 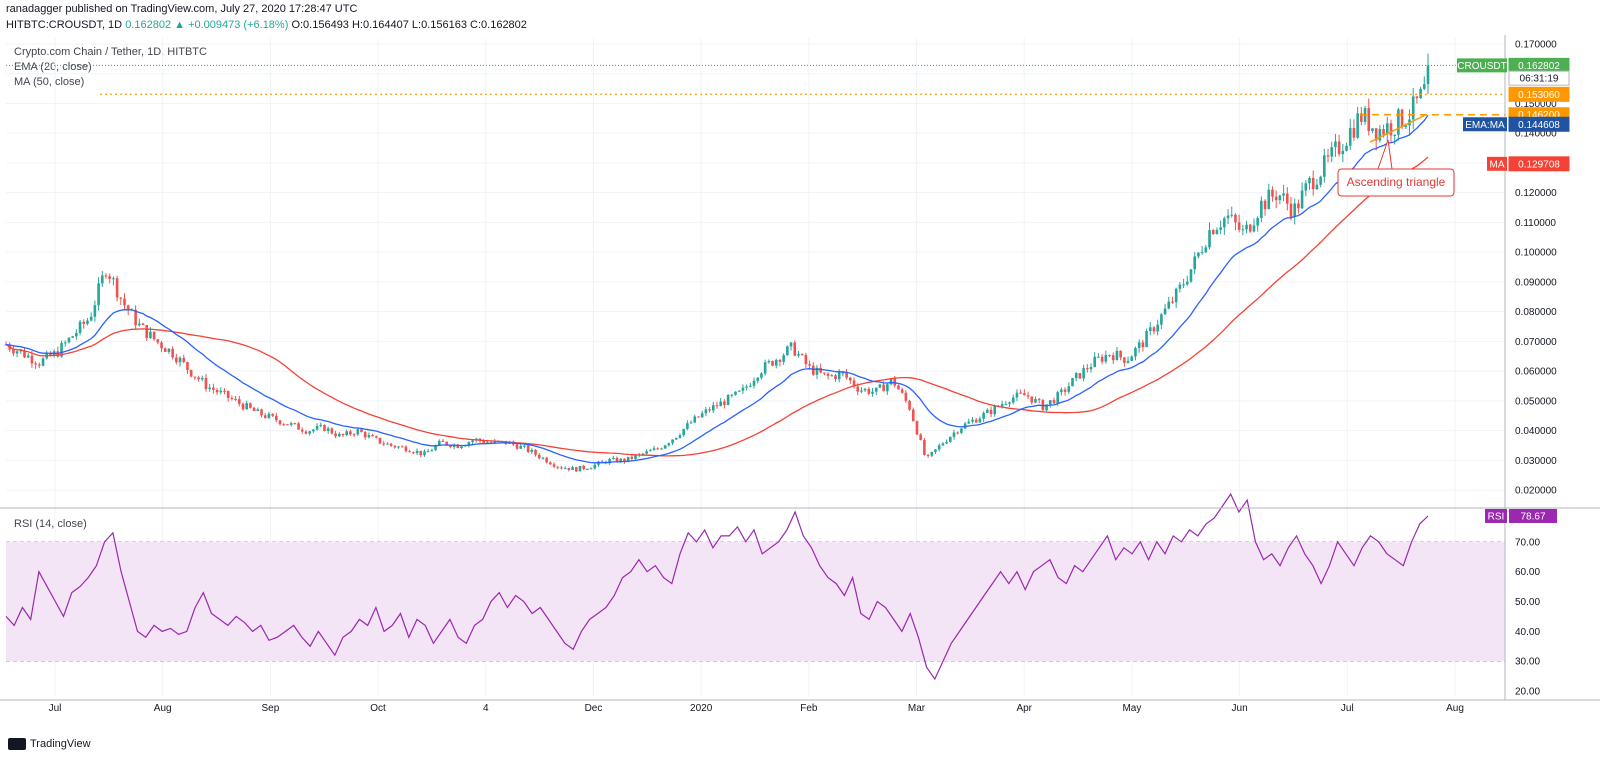 What do you see at coordinates (917, 708) in the screenshot?
I see `time-tick-label: Mar` at bounding box center [917, 708].